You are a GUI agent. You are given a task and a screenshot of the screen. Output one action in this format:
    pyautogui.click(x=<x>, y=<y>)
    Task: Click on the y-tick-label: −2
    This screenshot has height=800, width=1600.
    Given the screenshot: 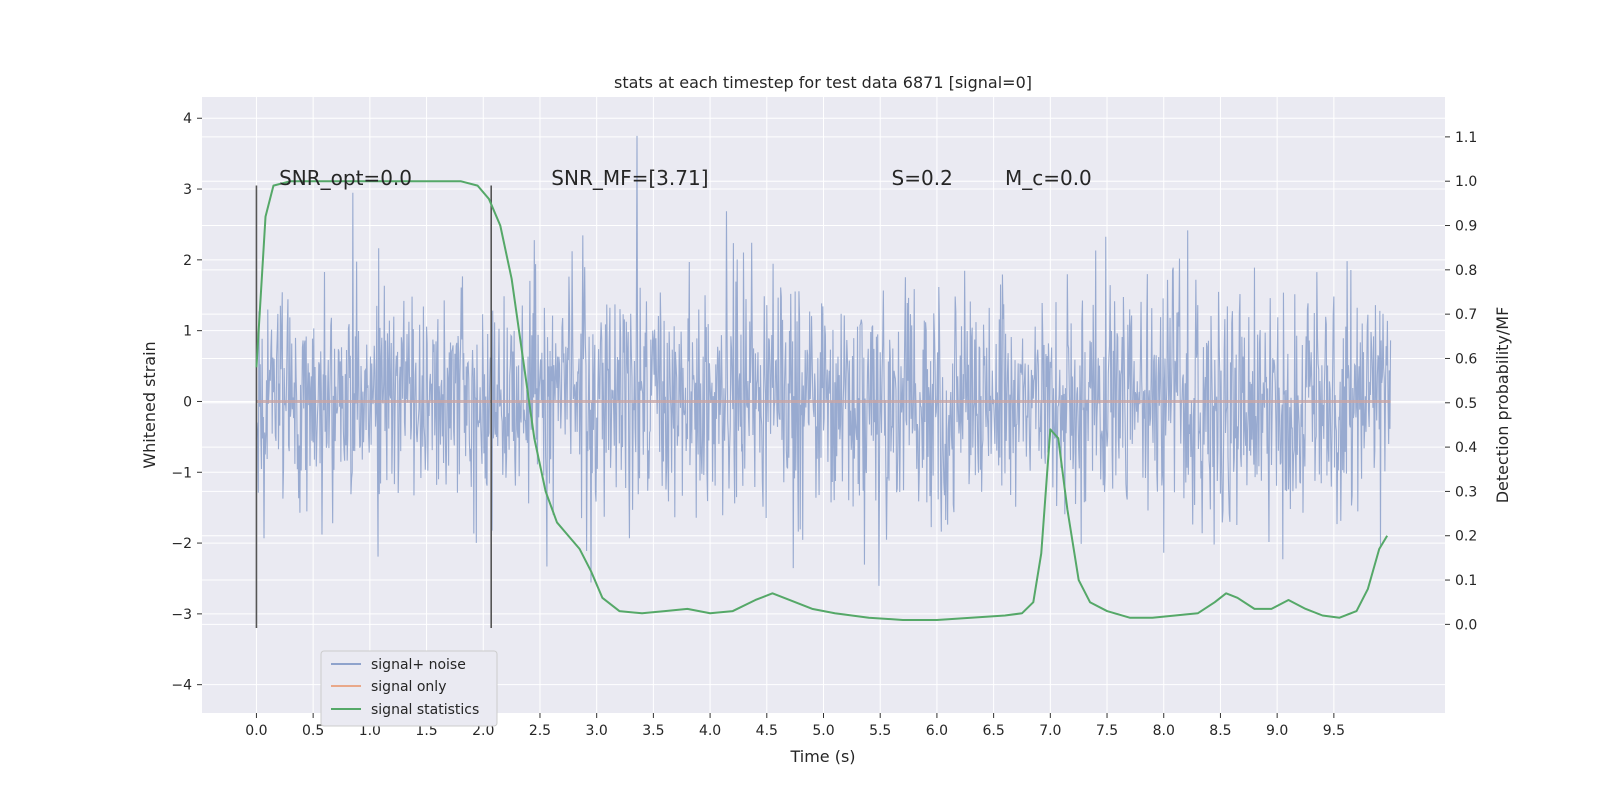 What is the action you would take?
    pyautogui.click(x=181, y=544)
    